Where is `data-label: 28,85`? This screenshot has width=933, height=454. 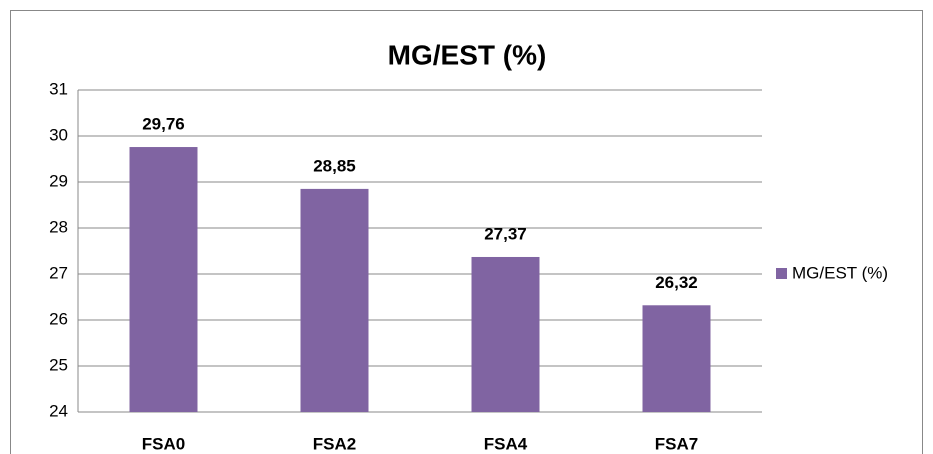
data-label: 28,85 is located at coordinates (334, 165).